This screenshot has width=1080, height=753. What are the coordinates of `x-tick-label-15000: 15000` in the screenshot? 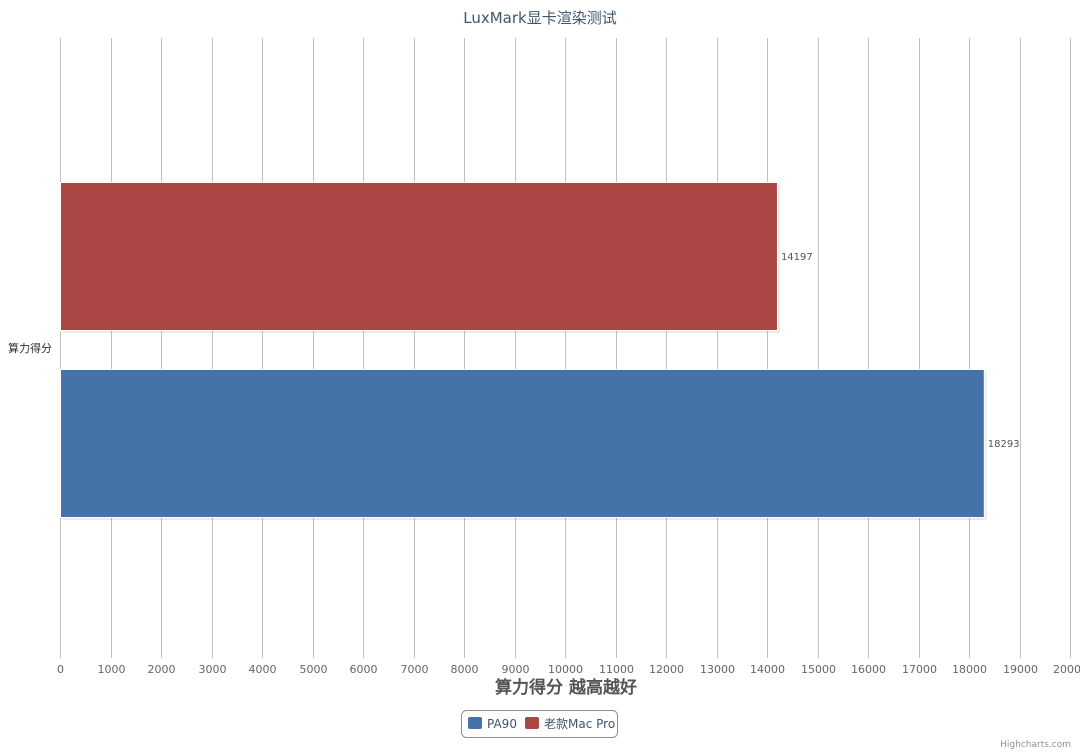 It's located at (818, 669).